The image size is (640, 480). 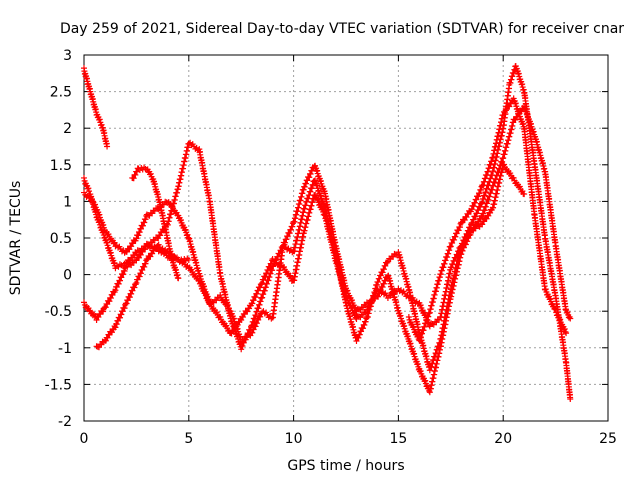 I want to click on y-tick-label: -1, so click(x=65, y=349).